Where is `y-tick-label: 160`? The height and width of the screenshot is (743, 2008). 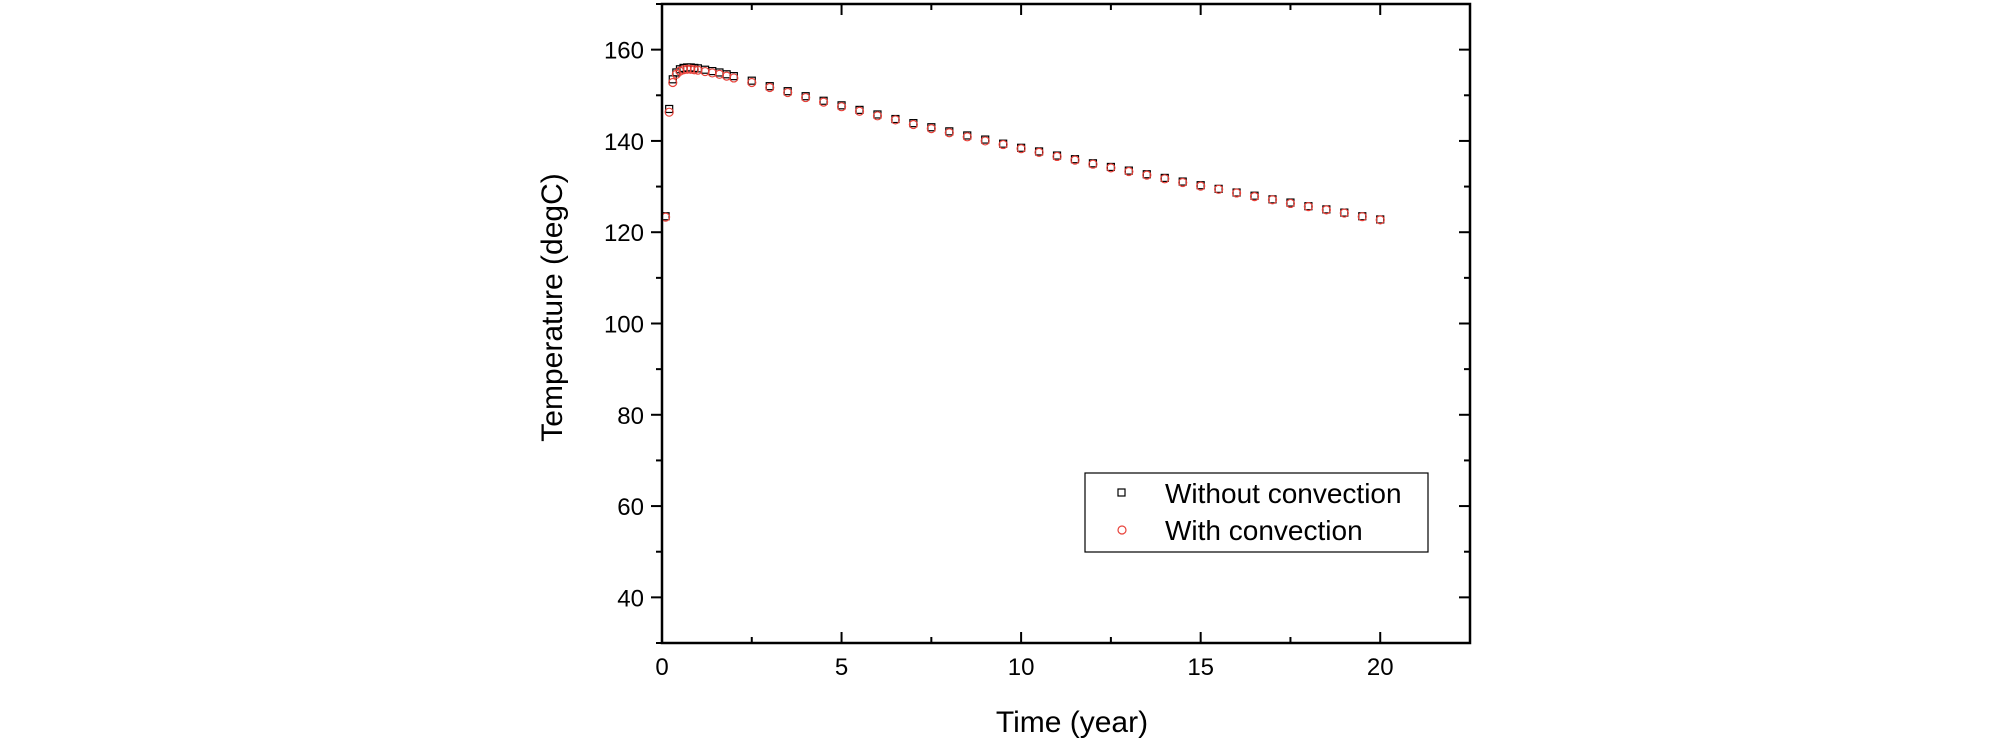 y-tick-label: 160 is located at coordinates (624, 51).